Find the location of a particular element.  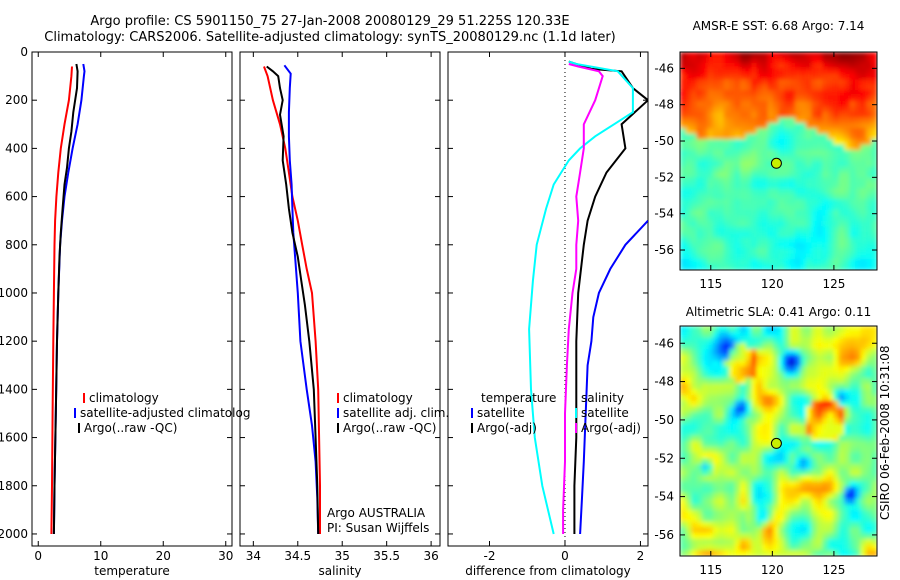

x-axis-label: temperature is located at coordinates (131, 571).